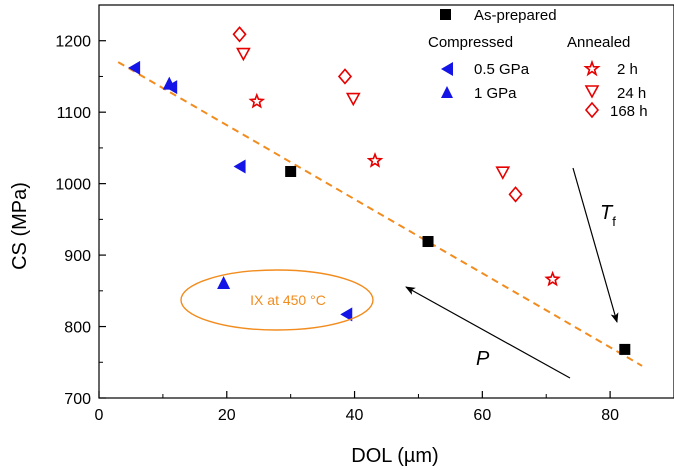  What do you see at coordinates (598, 42) in the screenshot?
I see `legend-header-annealed: Annealed` at bounding box center [598, 42].